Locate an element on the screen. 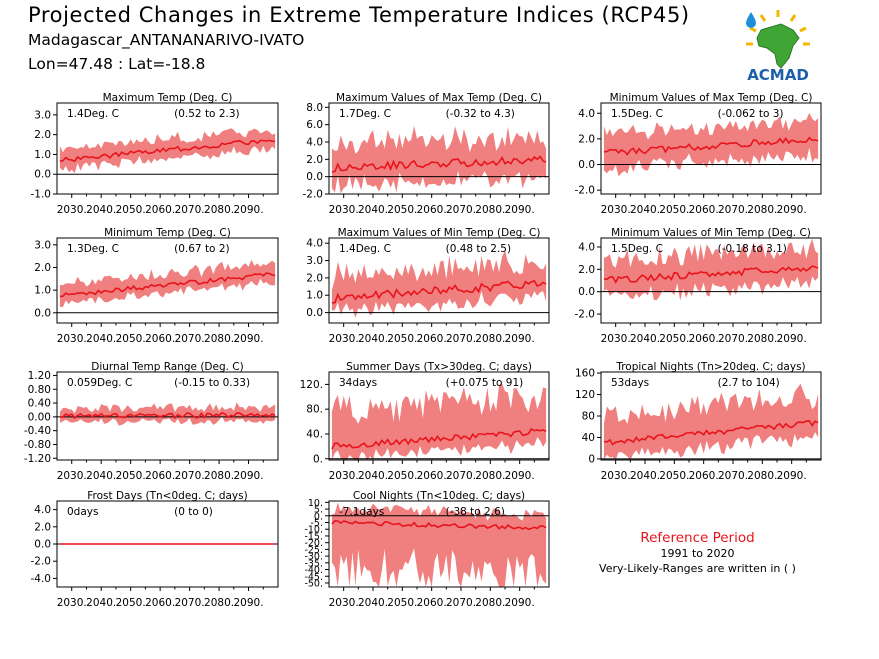  chart-title: Minimum Values of Min Temp (Deg. C) is located at coordinates (711, 233).